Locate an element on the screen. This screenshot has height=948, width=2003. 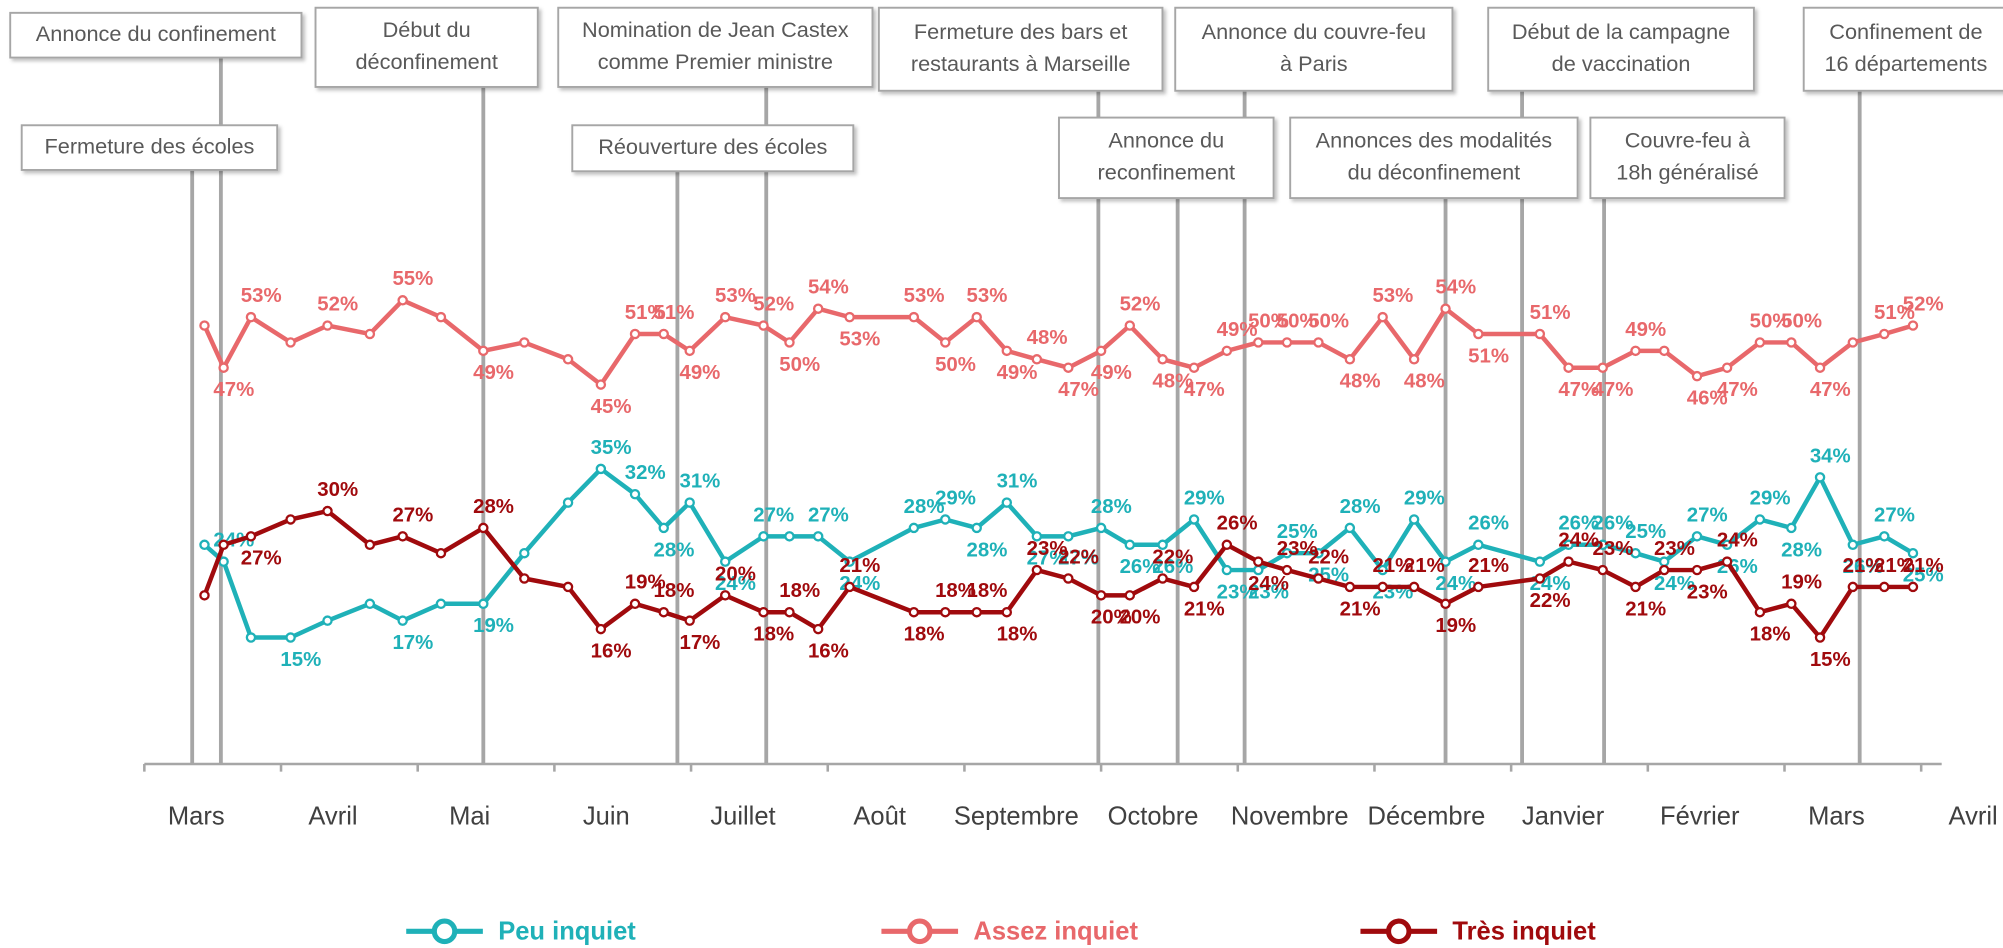
data-label: 52% is located at coordinates (1140, 305).